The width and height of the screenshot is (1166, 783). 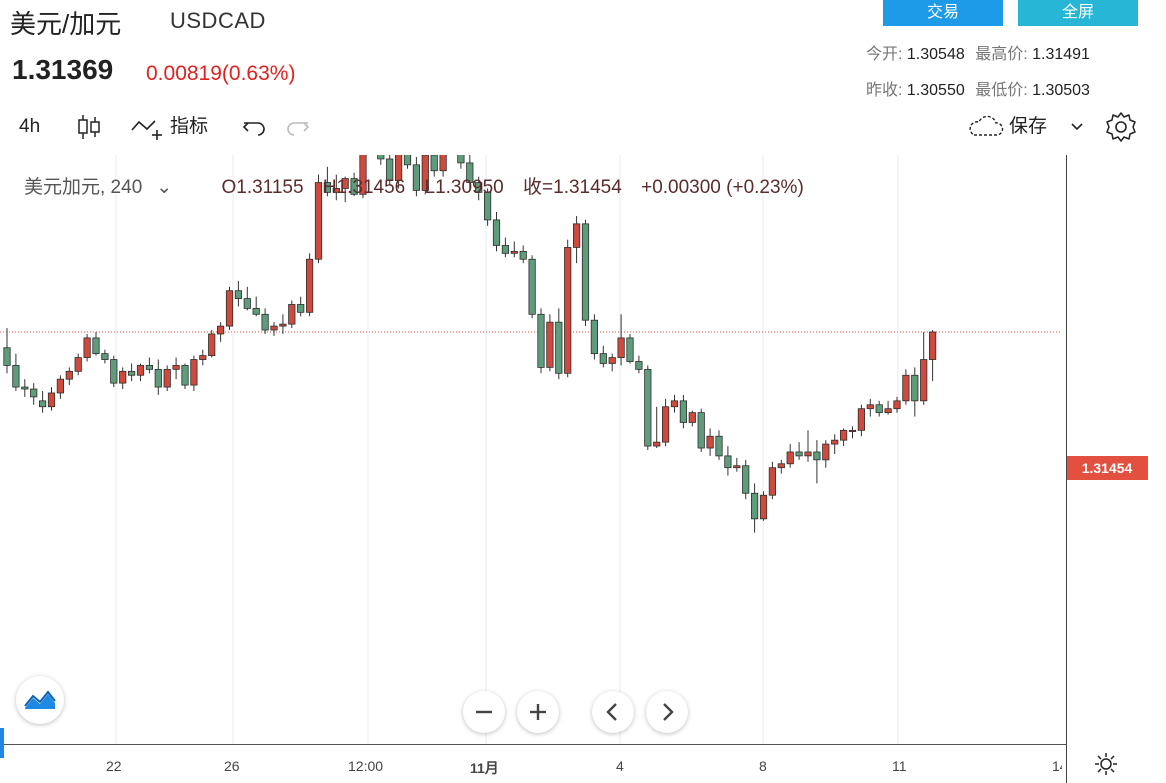 I want to click on save-button: 保存, so click(x=1016, y=127).